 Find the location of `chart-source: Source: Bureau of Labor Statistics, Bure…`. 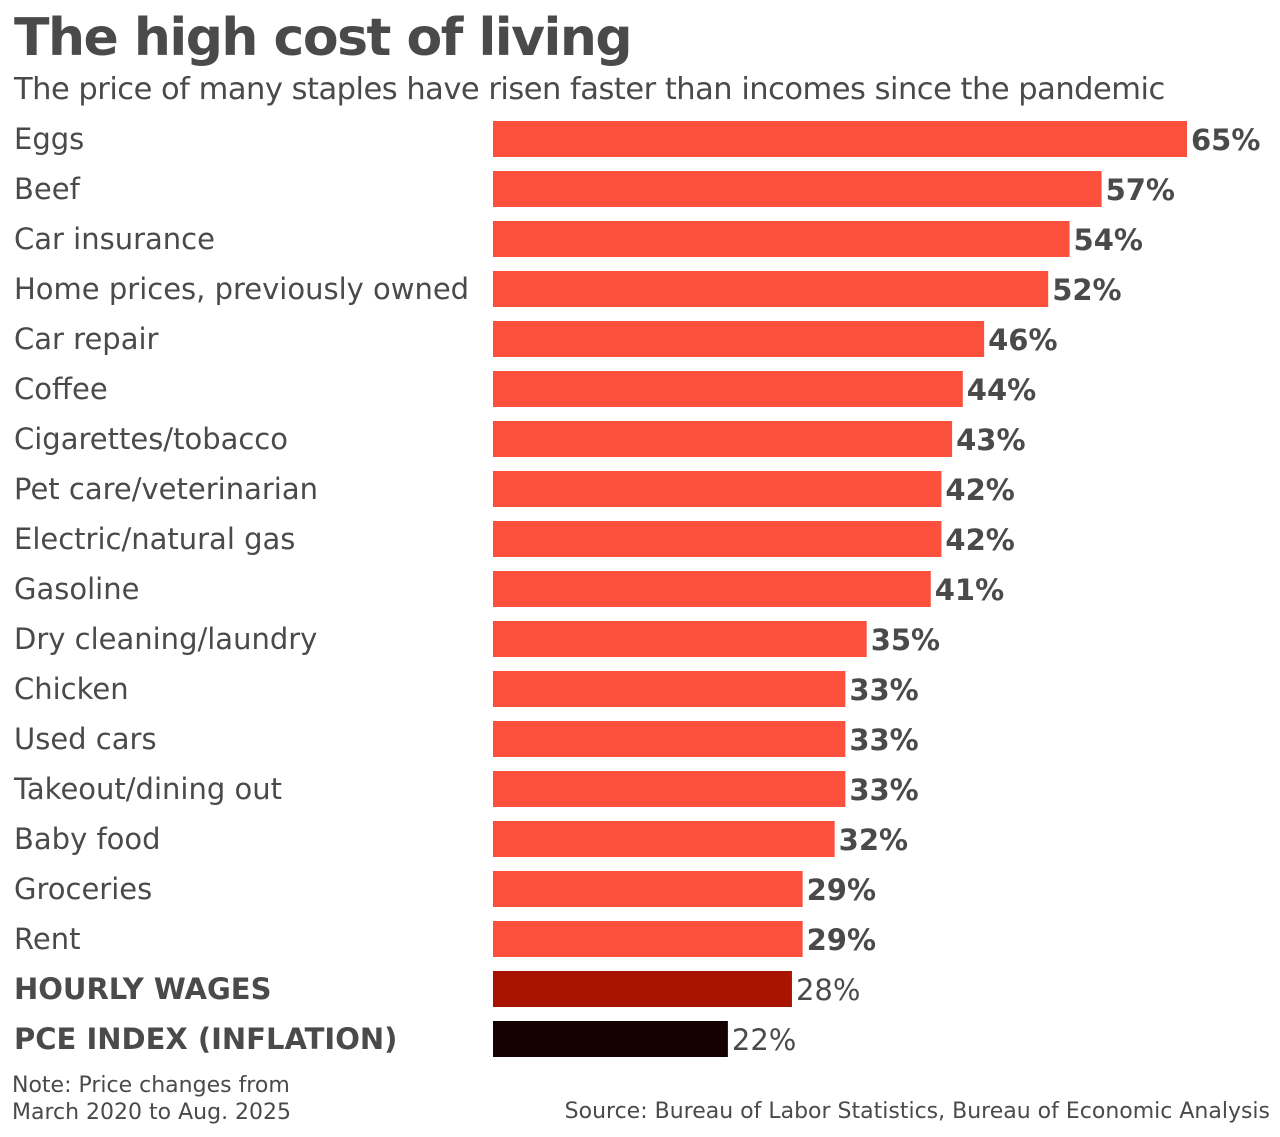

chart-source: Source: Bureau of Labor Statistics, Bure… is located at coordinates (917, 1111).